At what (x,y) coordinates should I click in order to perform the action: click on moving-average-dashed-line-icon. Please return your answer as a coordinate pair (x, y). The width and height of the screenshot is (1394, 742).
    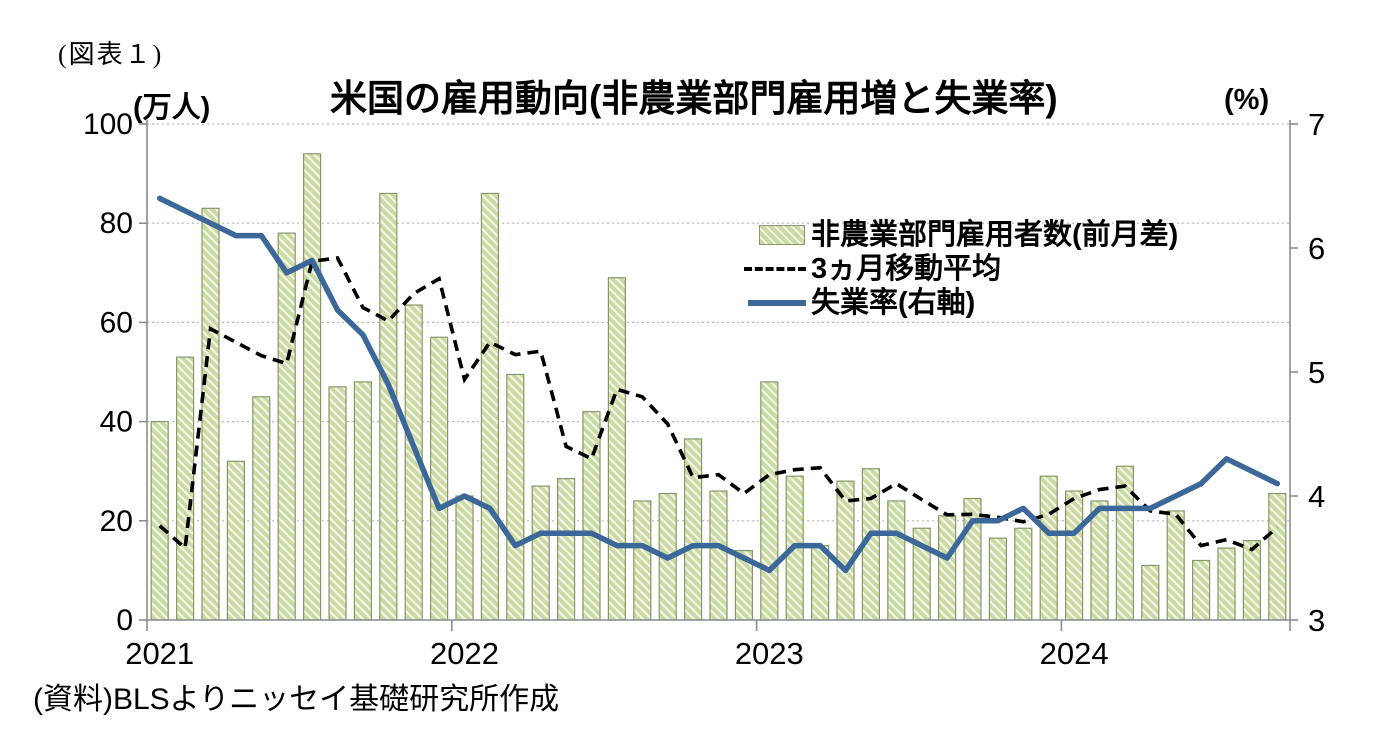
    Looking at the image, I should click on (775, 269).